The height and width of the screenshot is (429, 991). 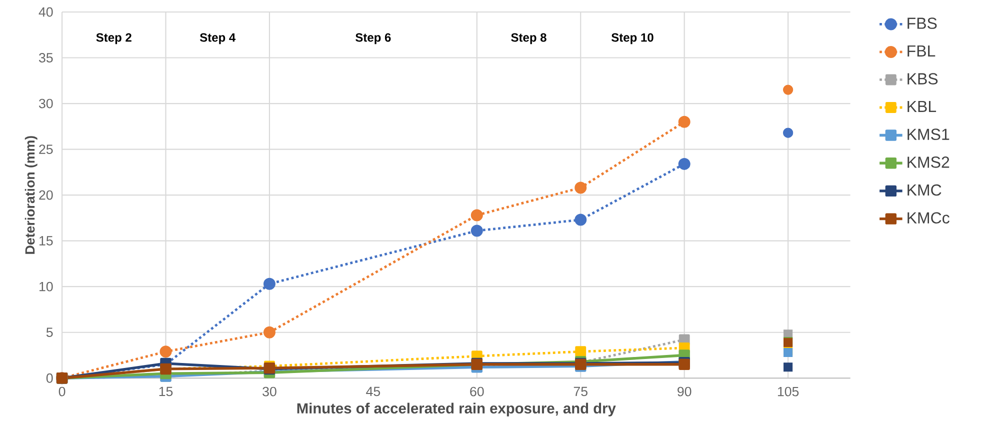 I want to click on annotation: Step 6, so click(x=373, y=38).